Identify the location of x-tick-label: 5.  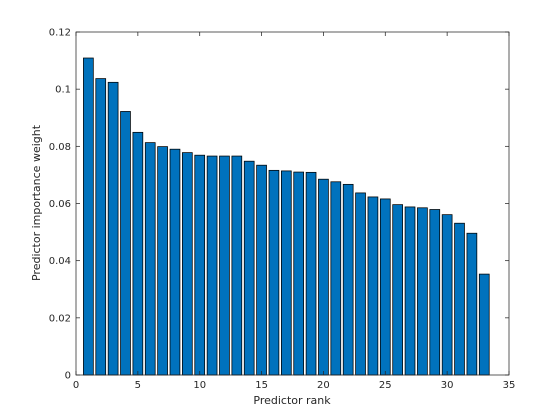
(138, 385).